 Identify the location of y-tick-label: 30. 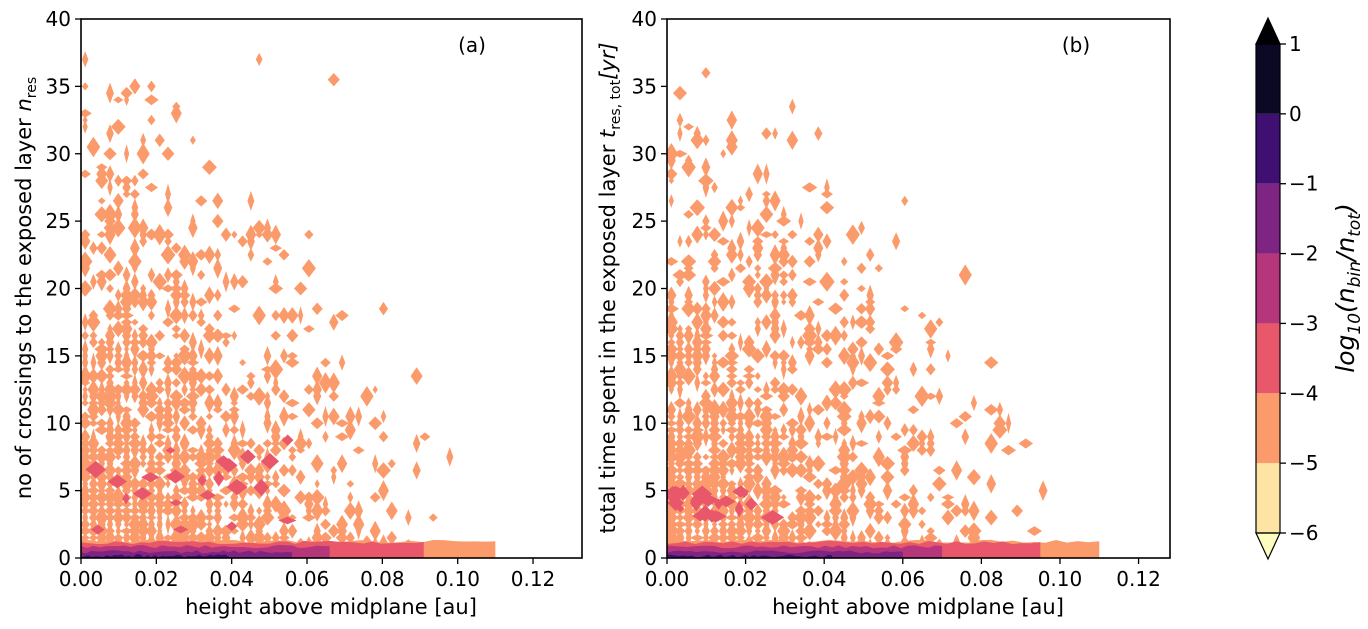
(644, 154).